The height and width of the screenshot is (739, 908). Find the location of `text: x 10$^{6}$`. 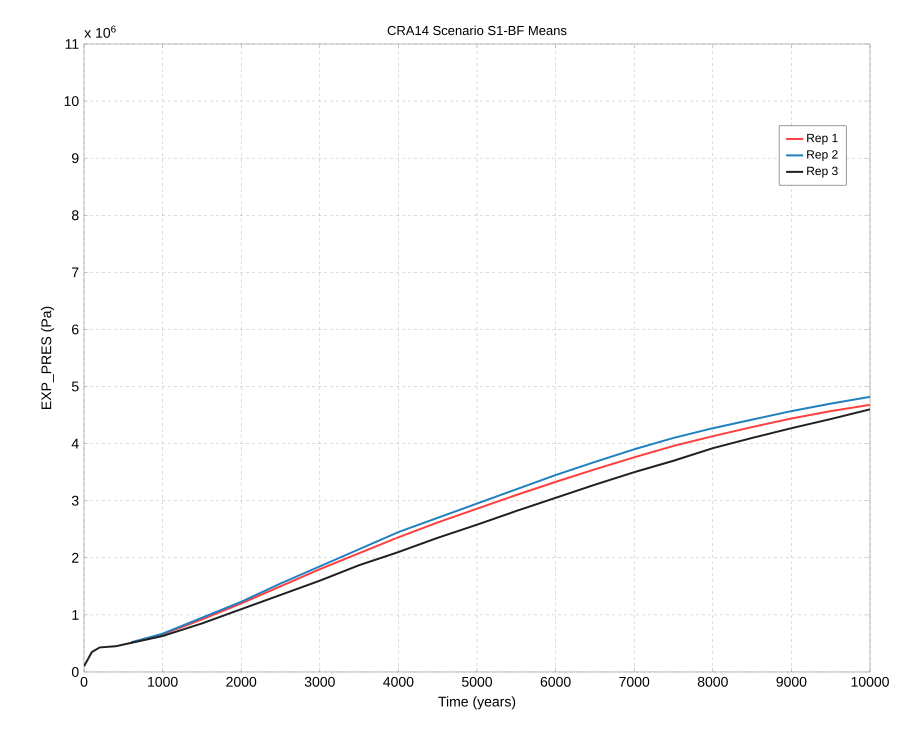

text: x 10$^{6}$ is located at coordinates (100, 32).